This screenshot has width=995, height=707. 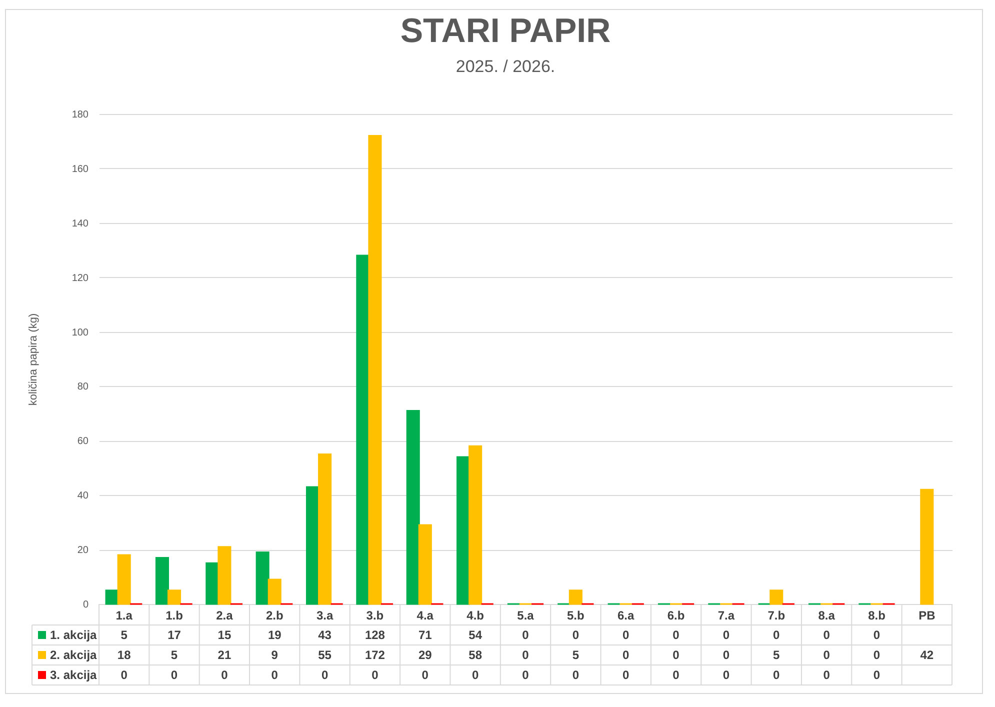 I want to click on y-tick-label: 120, so click(x=80, y=278).